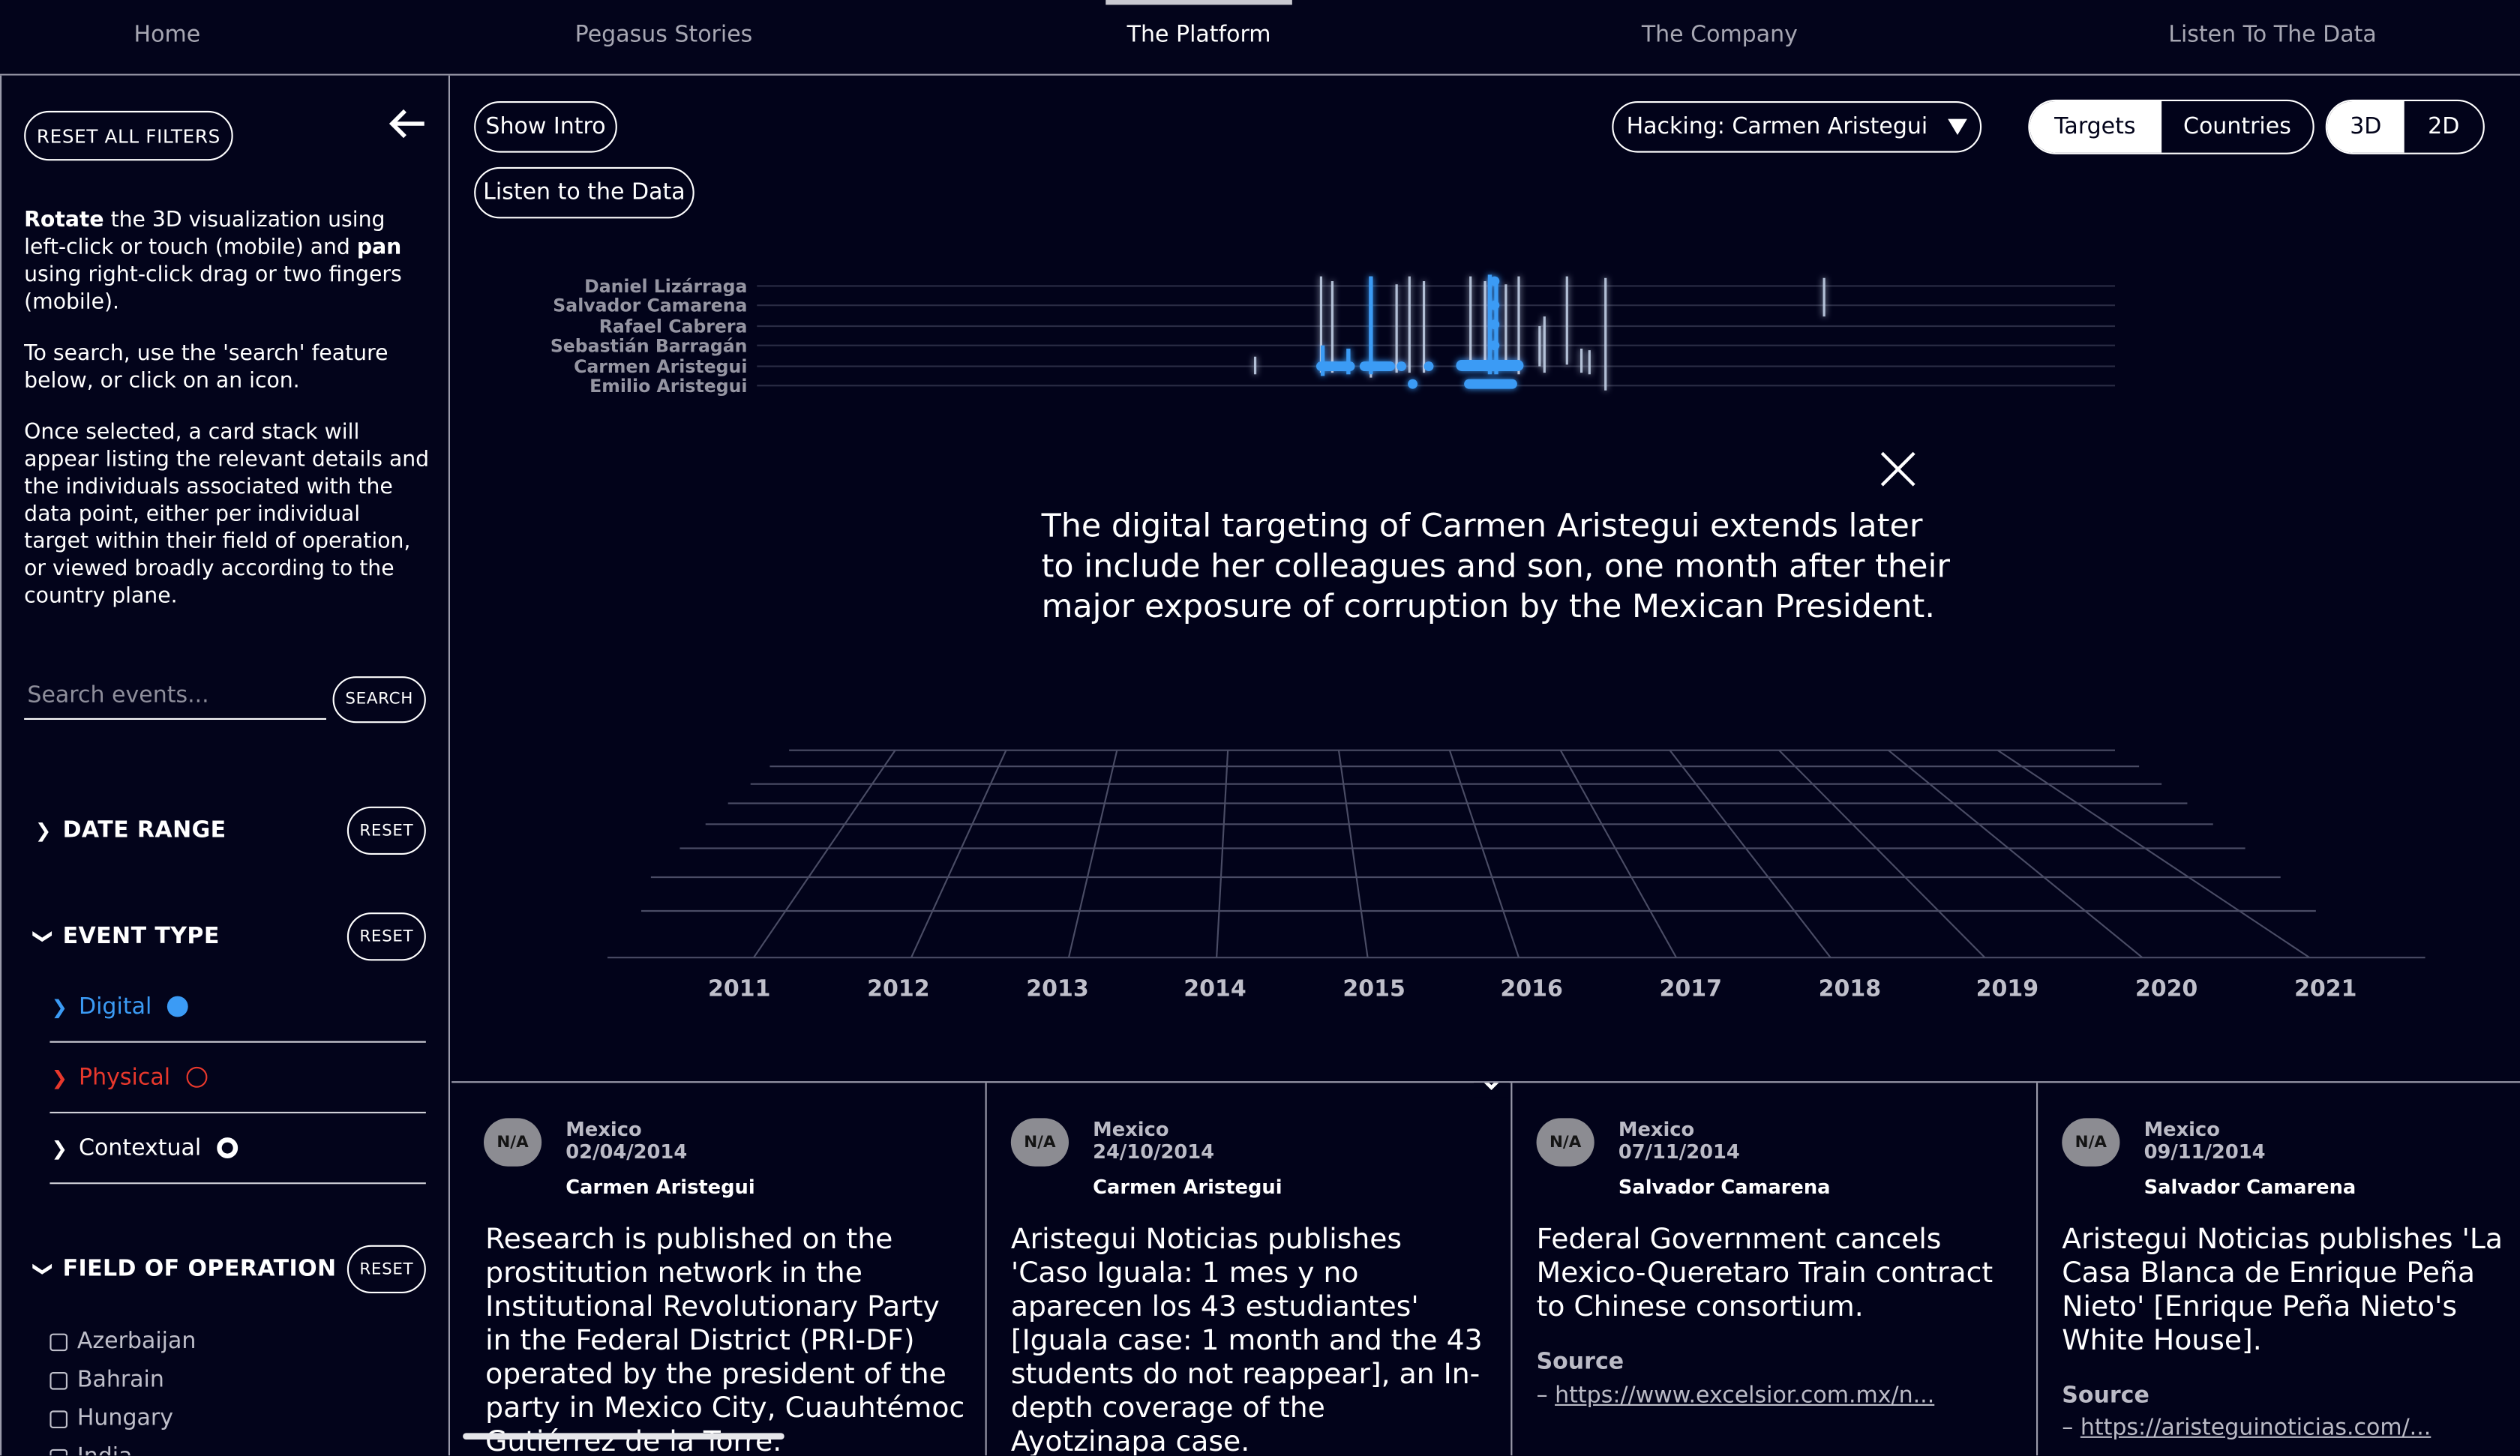  Describe the element at coordinates (136, 1342) in the screenshot. I see `country-label: Azerbaijan` at that location.